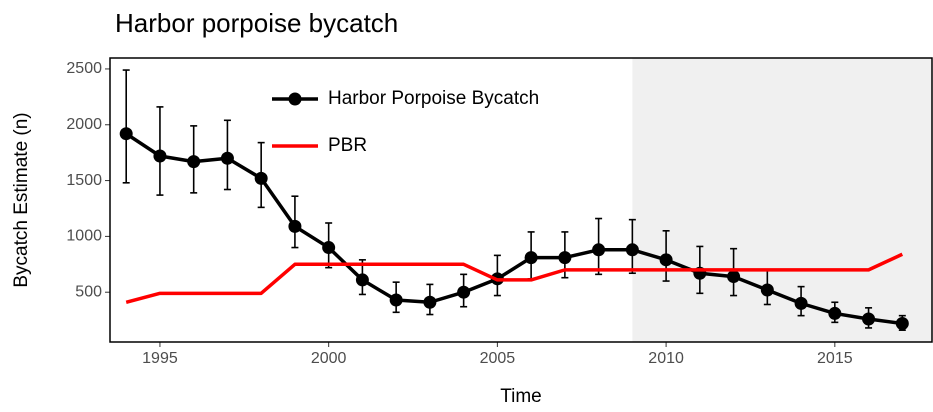  I want to click on legend-marker, so click(295, 99).